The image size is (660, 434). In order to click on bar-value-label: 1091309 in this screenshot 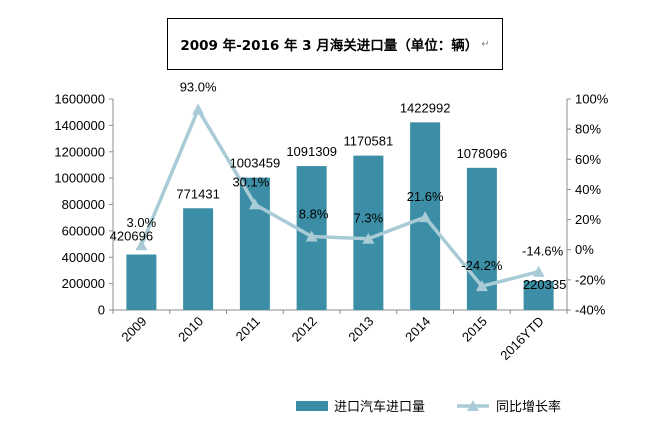, I will do `click(311, 151)`.